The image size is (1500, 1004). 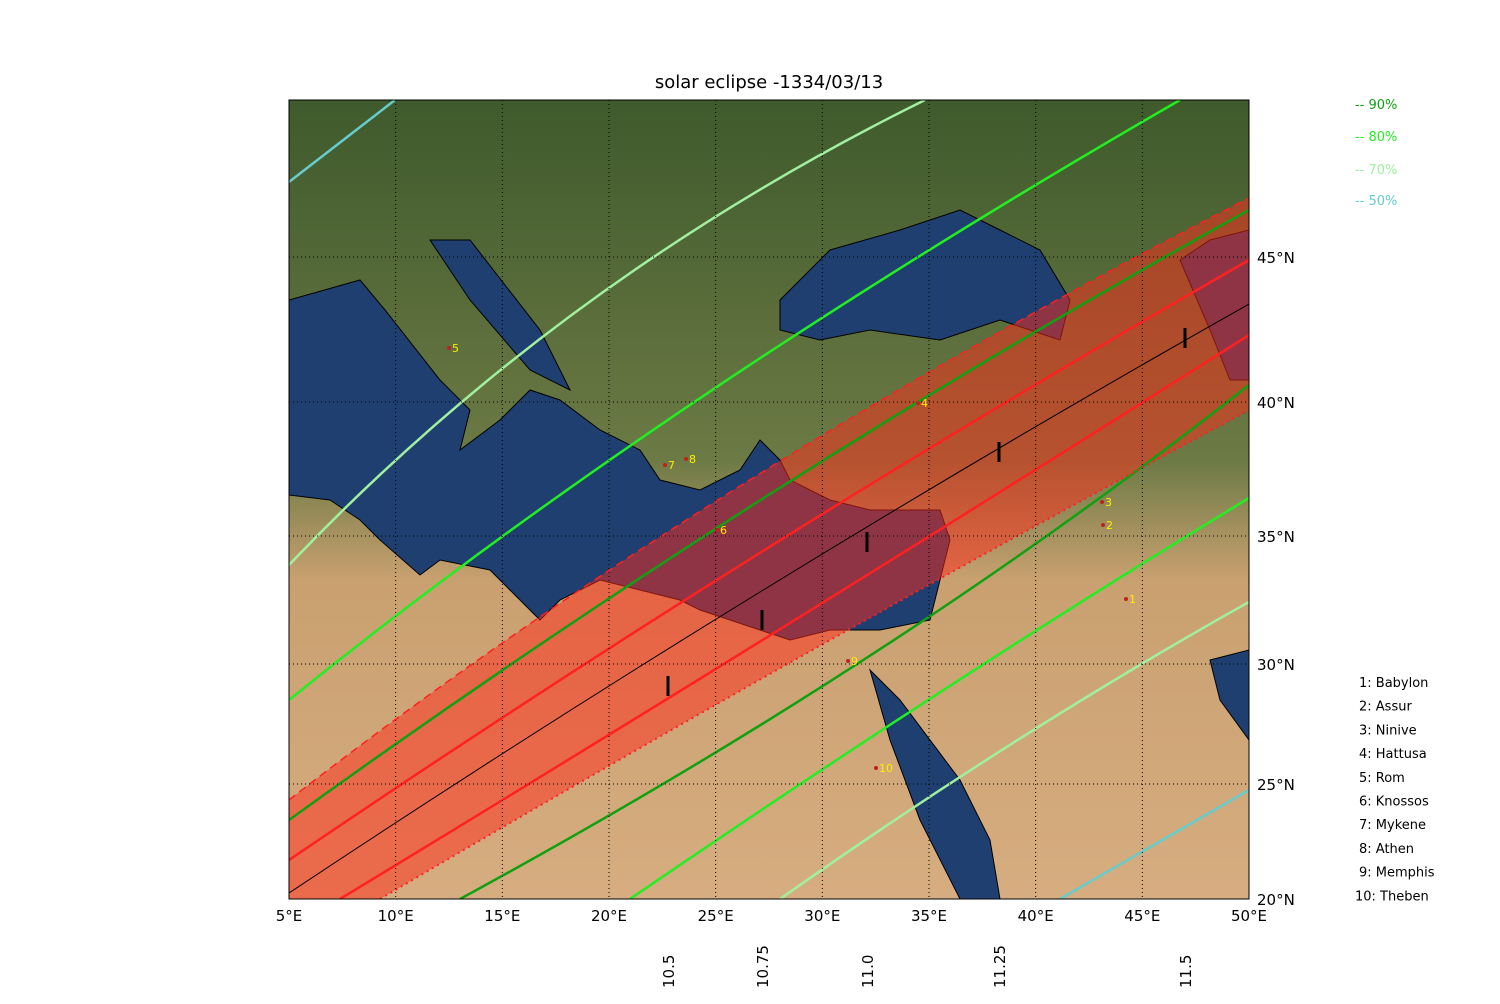 I want to click on city-marker: 7, so click(x=671, y=465).